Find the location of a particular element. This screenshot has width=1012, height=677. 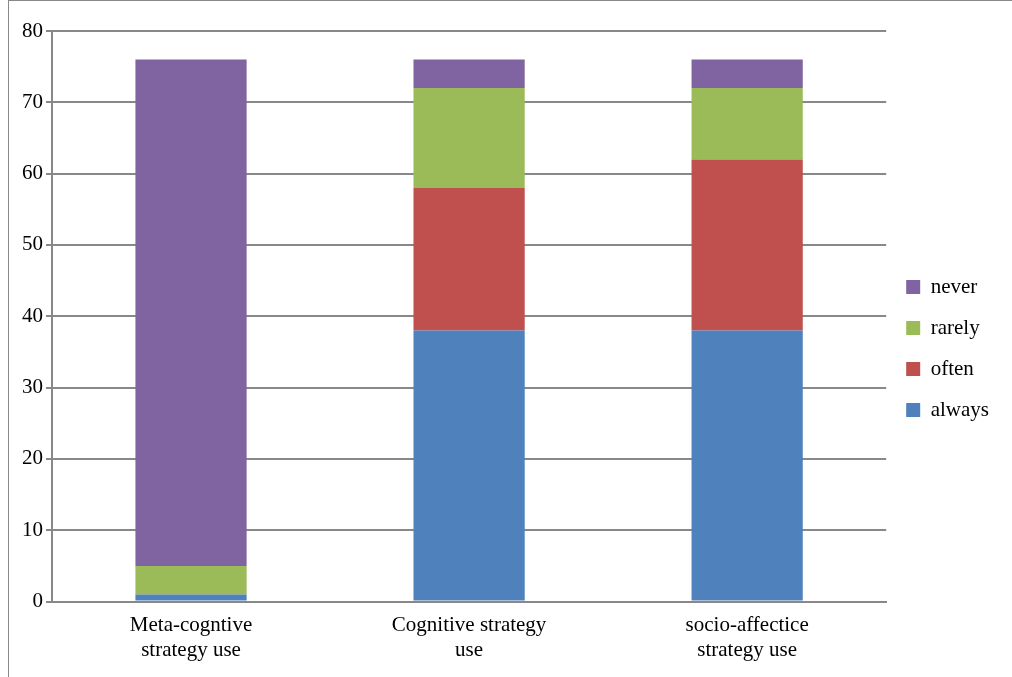

y-tick-label: 70 is located at coordinates (32, 100).